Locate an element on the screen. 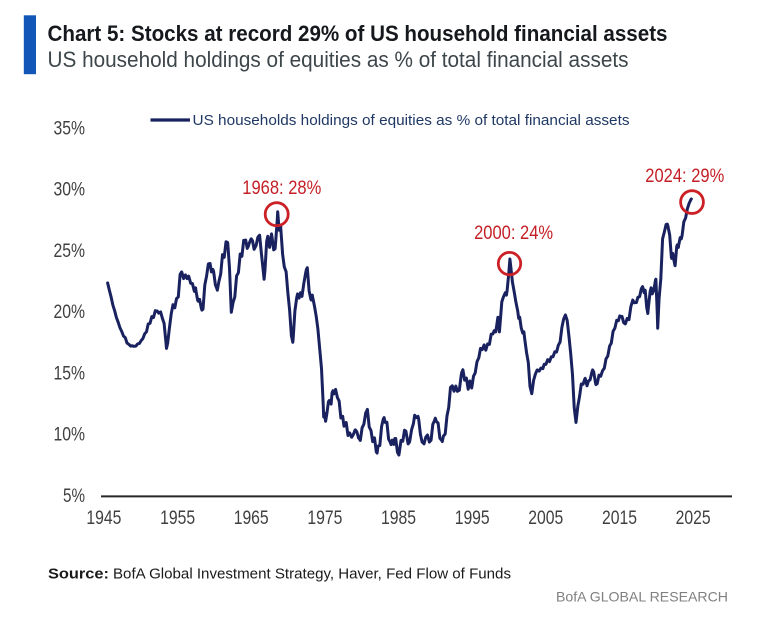 The image size is (782, 625). svg-text: 1965 is located at coordinates (251, 518).